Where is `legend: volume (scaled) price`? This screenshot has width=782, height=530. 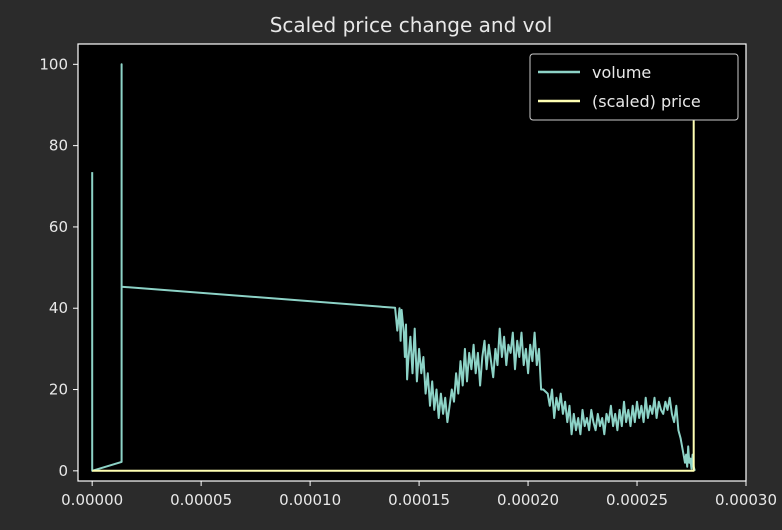
legend: volume (scaled) price is located at coordinates (634, 87).